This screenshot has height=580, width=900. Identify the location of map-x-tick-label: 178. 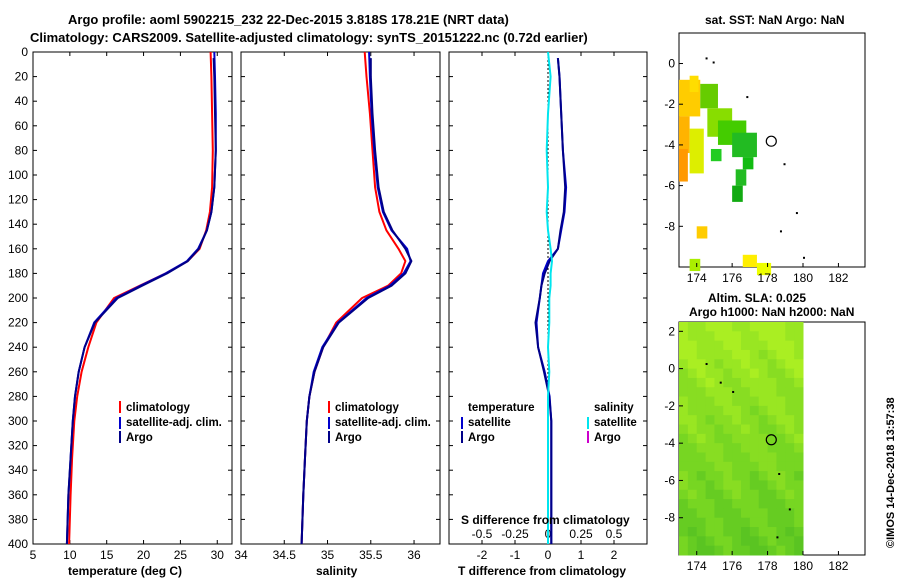
(768, 566).